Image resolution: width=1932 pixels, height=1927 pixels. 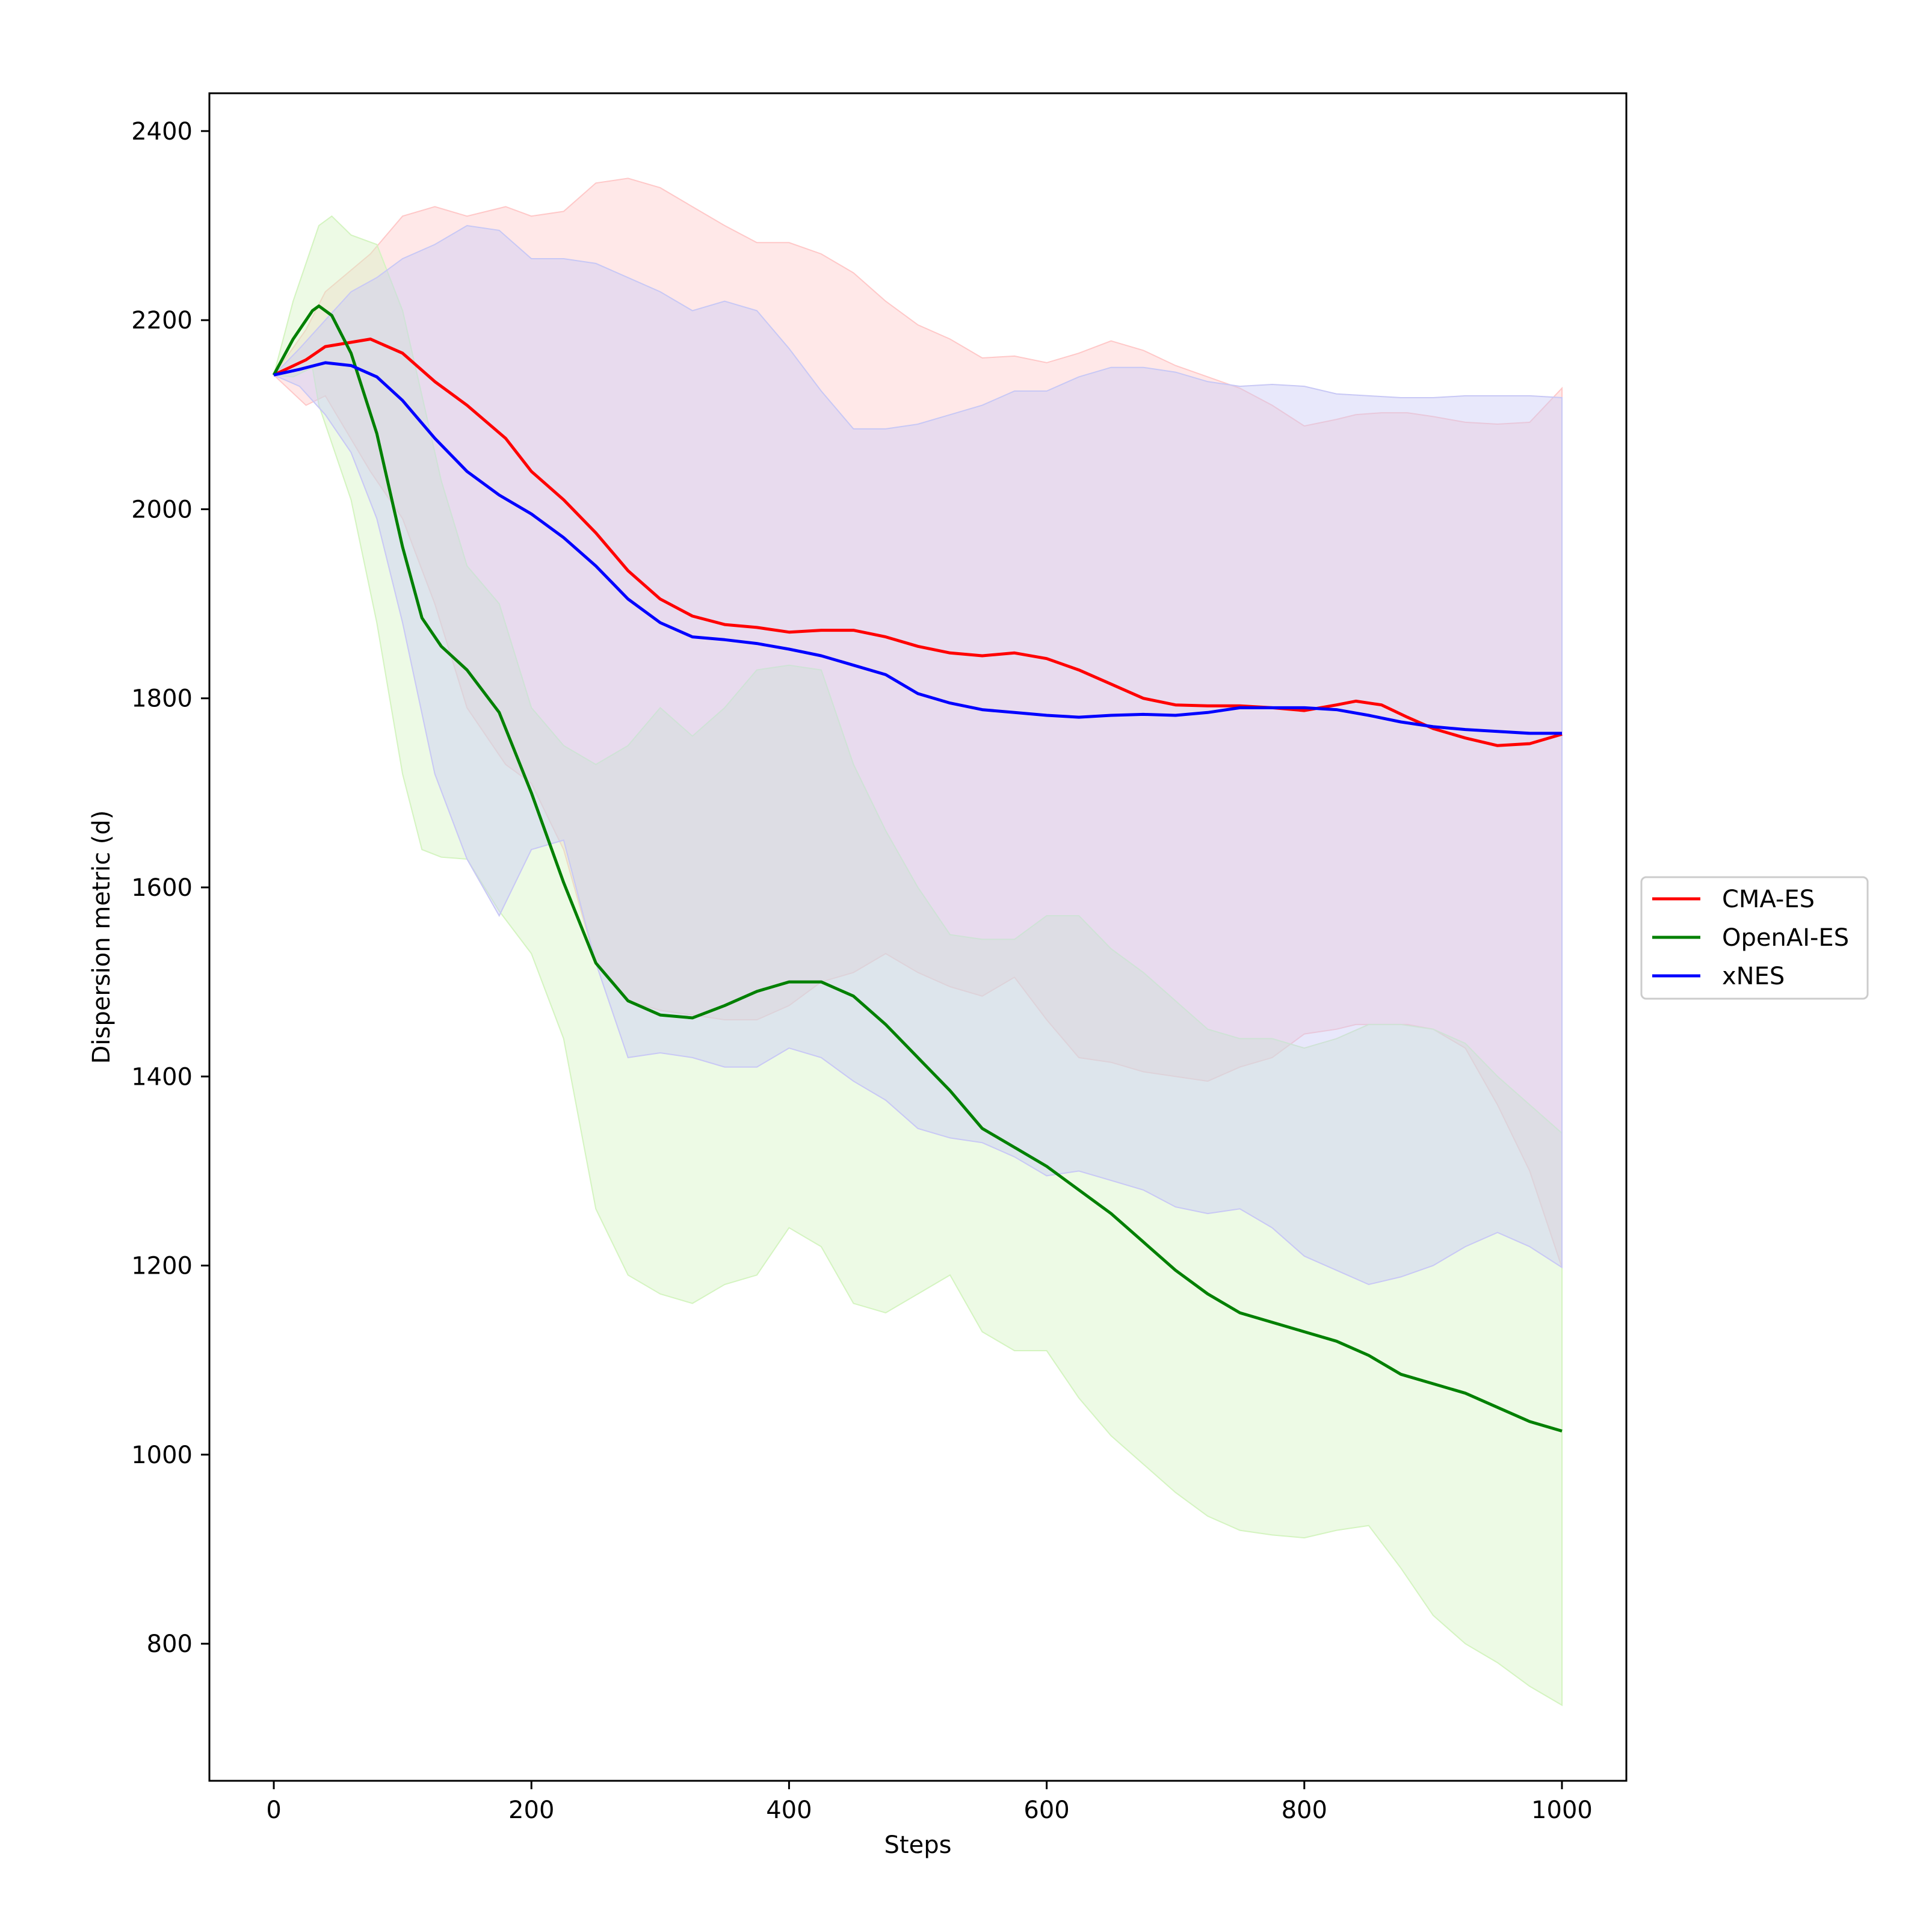 I want to click on y-tick-label: 800, so click(x=170, y=1644).